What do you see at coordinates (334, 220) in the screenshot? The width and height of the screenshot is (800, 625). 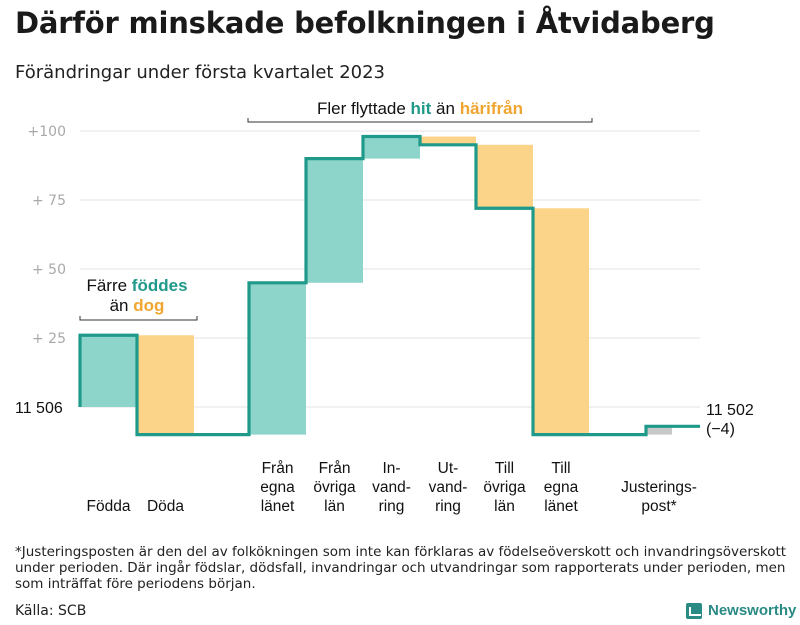 I see `bar-fran-ovriga-lan` at bounding box center [334, 220].